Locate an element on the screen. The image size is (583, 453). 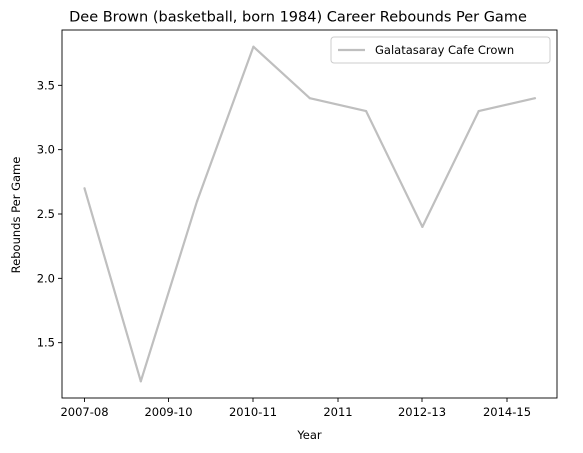
y-tick-label: 3.0 is located at coordinates (46, 150).